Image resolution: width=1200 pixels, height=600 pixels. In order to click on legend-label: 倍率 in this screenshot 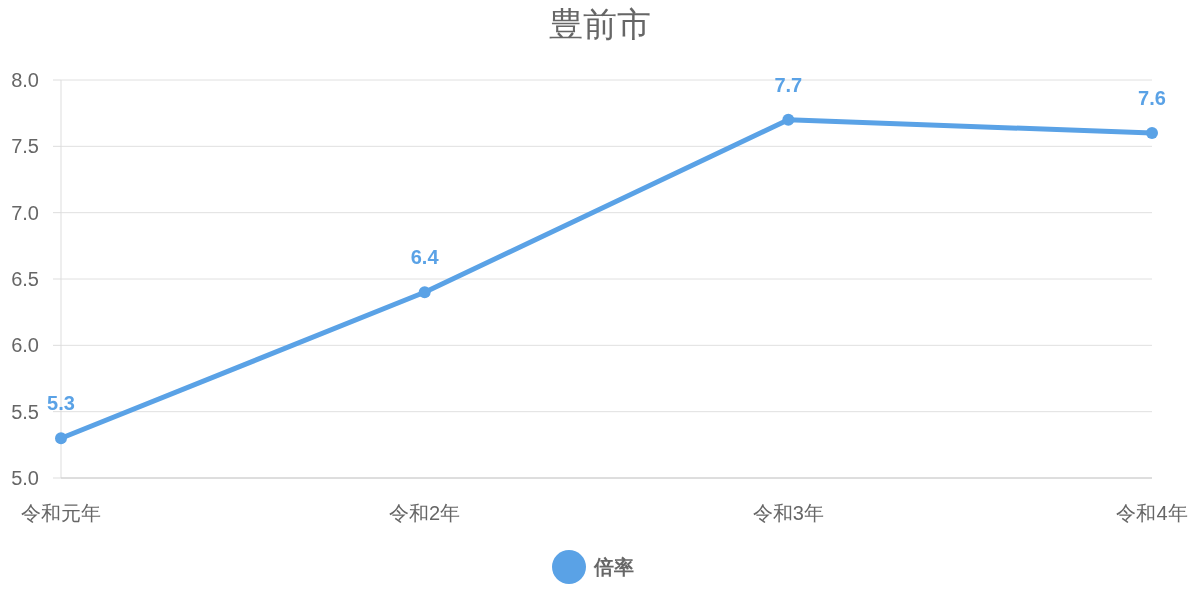, I will do `click(613, 567)`.